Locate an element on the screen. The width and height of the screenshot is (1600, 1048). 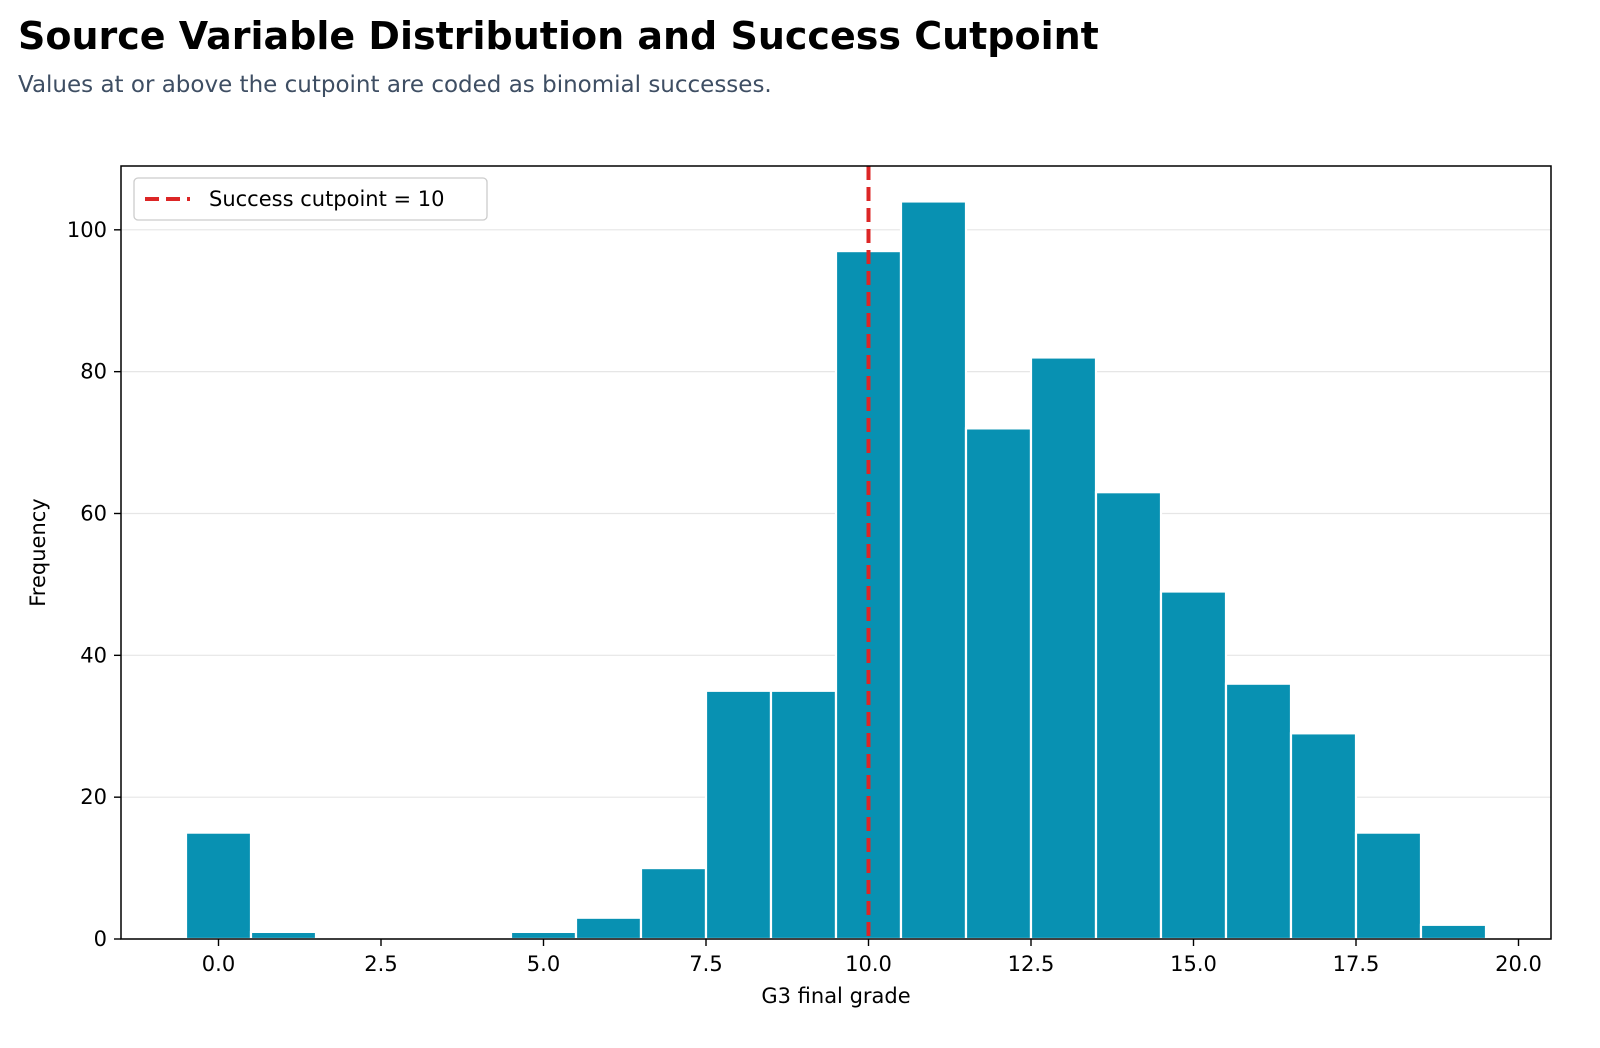
legend-label-cutpoint: Success cutpoint = 10 is located at coordinates (327, 199).